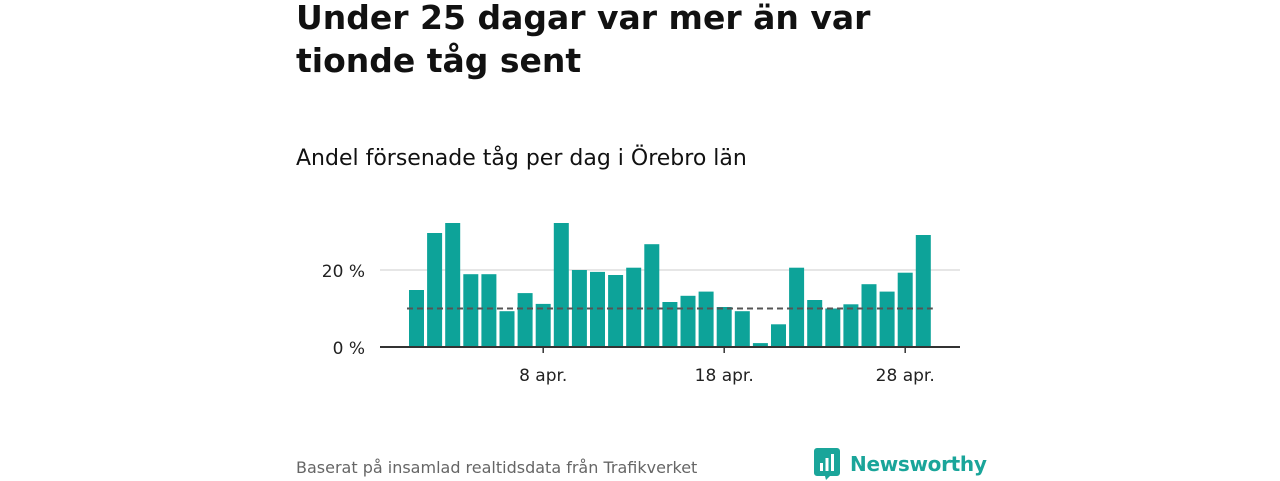  I want to click on brand-name: Newsworthy, so click(918, 464).